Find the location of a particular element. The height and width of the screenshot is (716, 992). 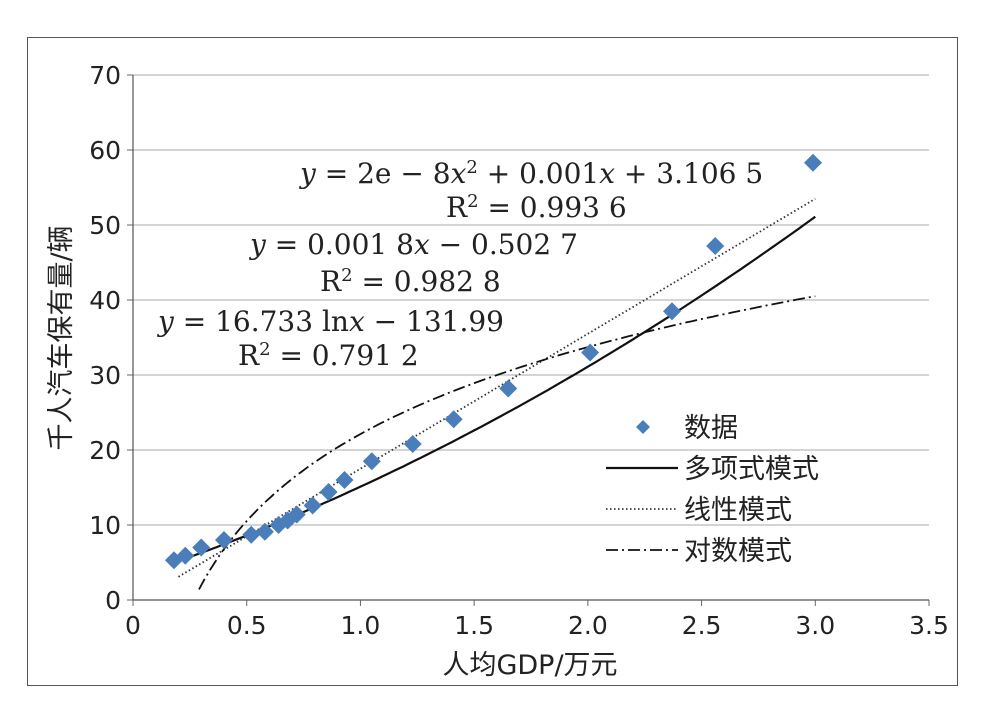

x-tick-label: 1.5 is located at coordinates (474, 625).